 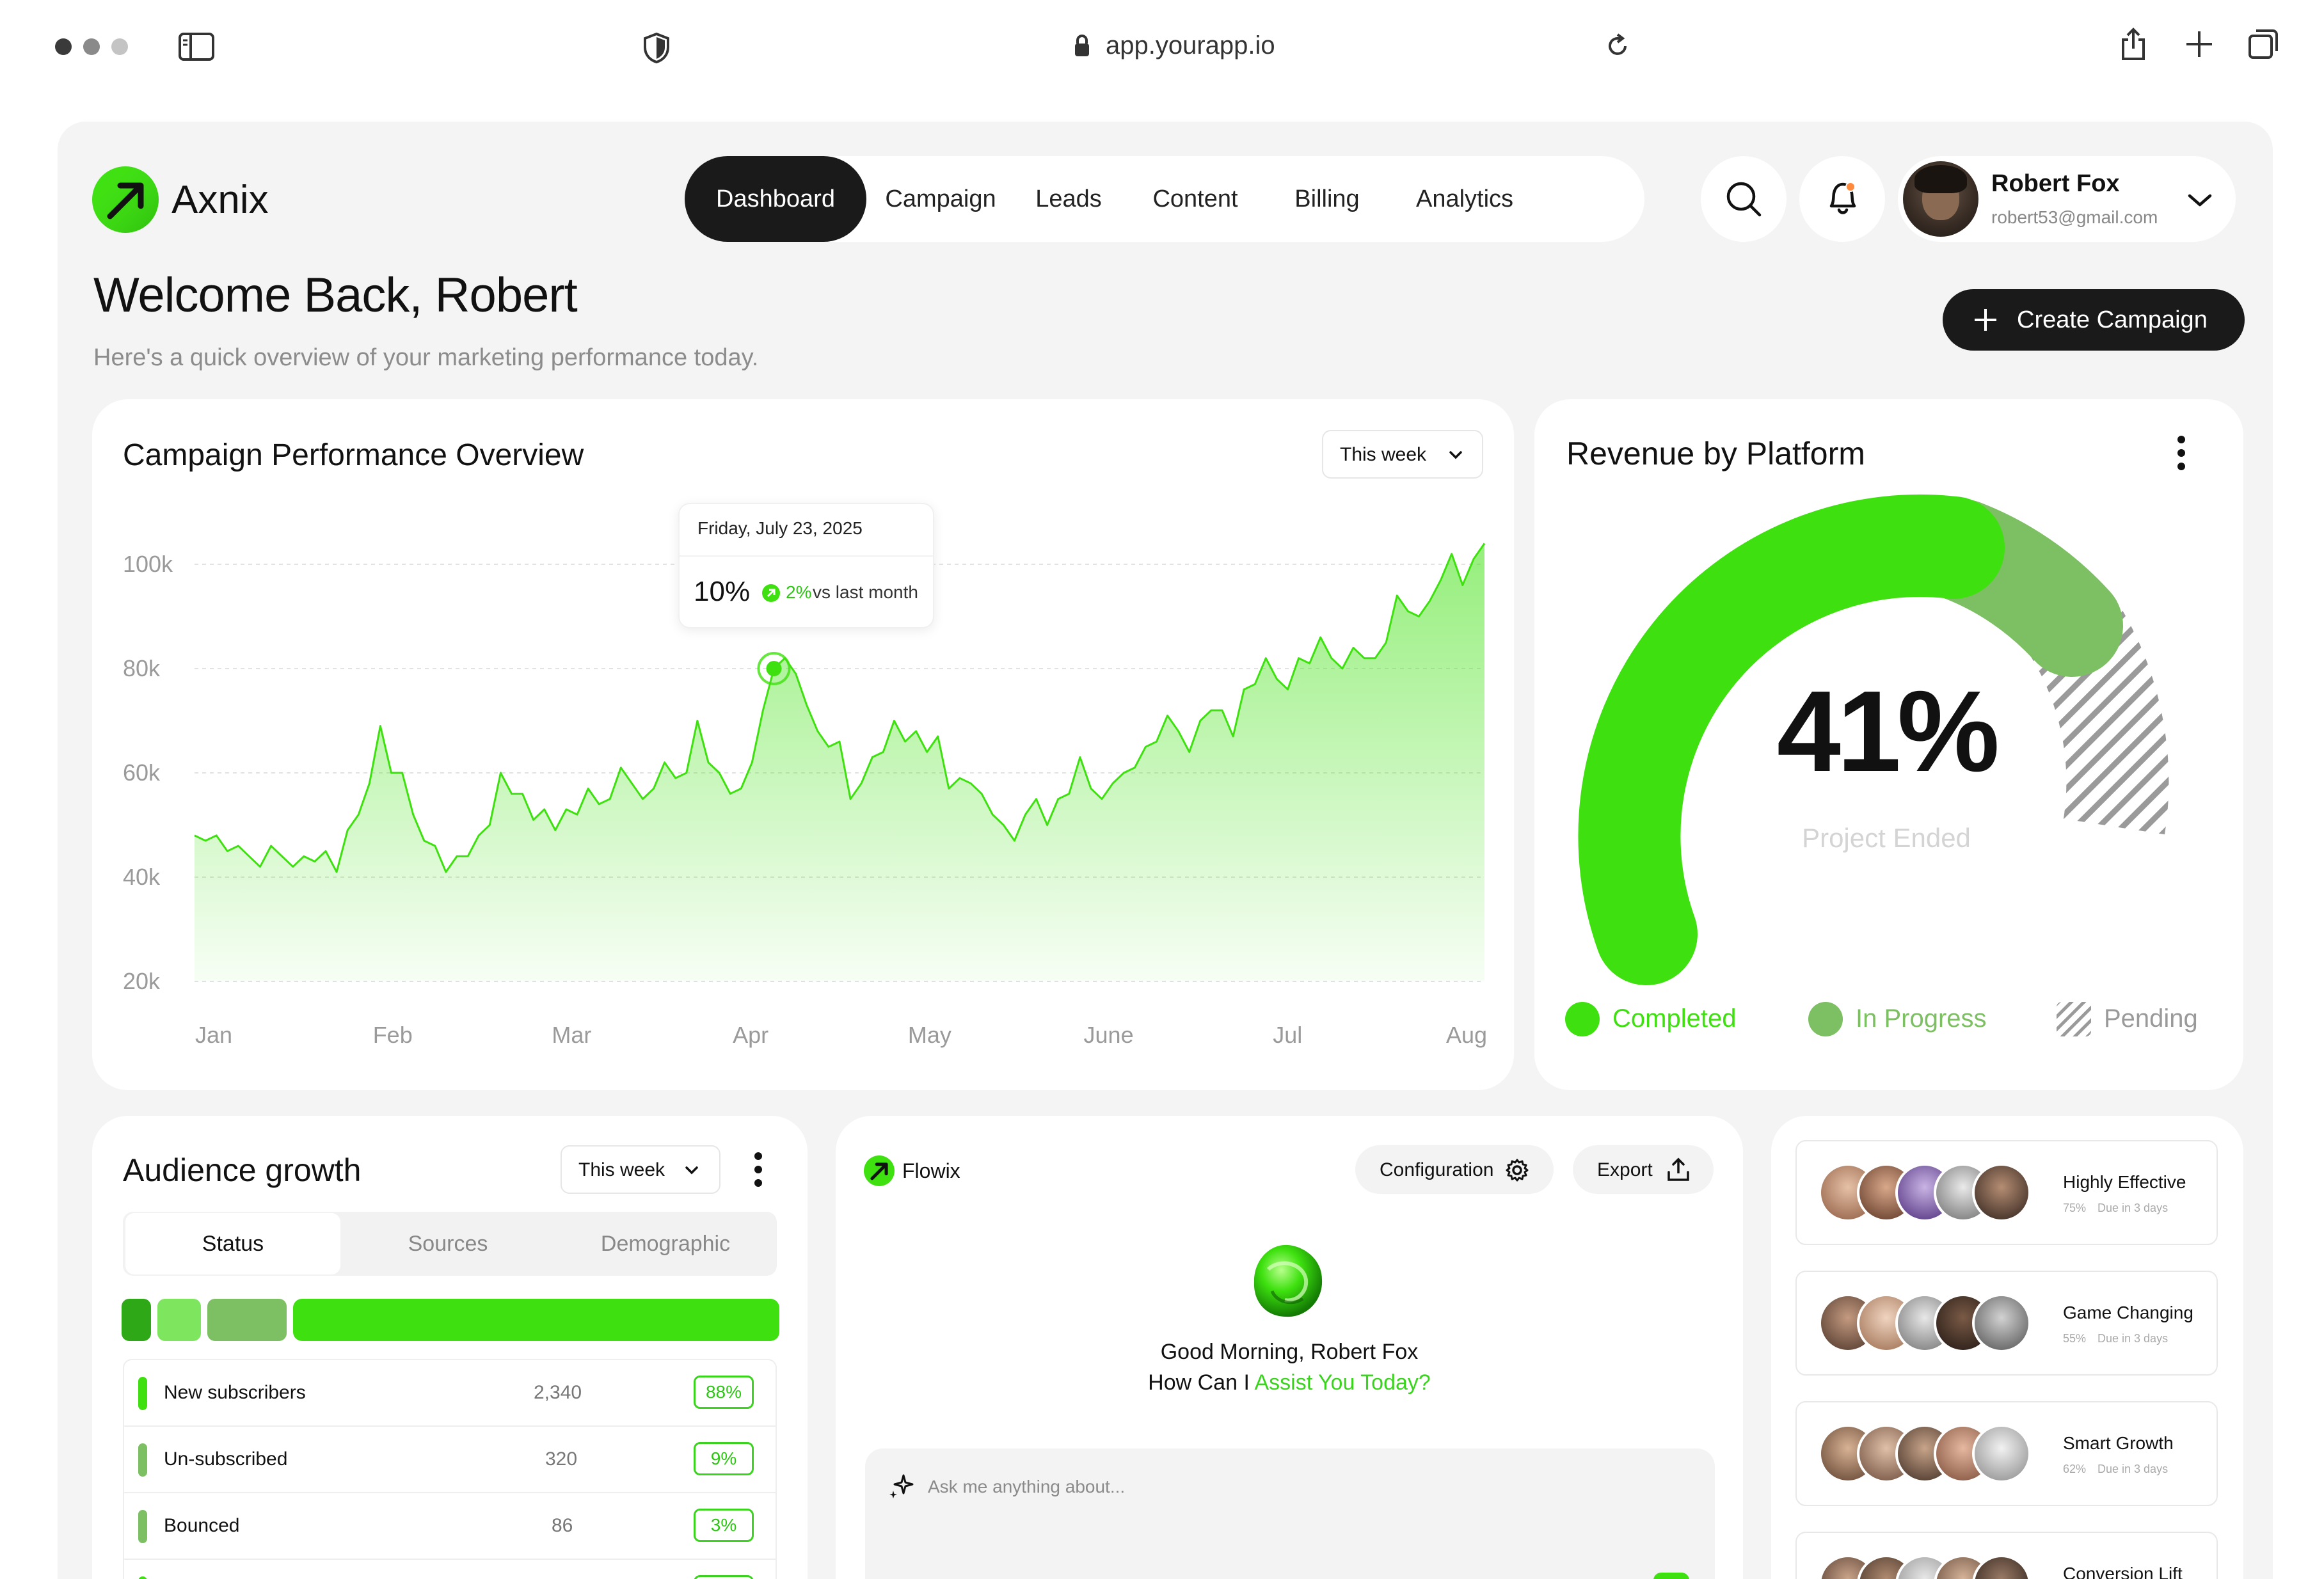 What do you see at coordinates (2124, 1182) in the screenshot?
I see `team-title: Highly Effective` at bounding box center [2124, 1182].